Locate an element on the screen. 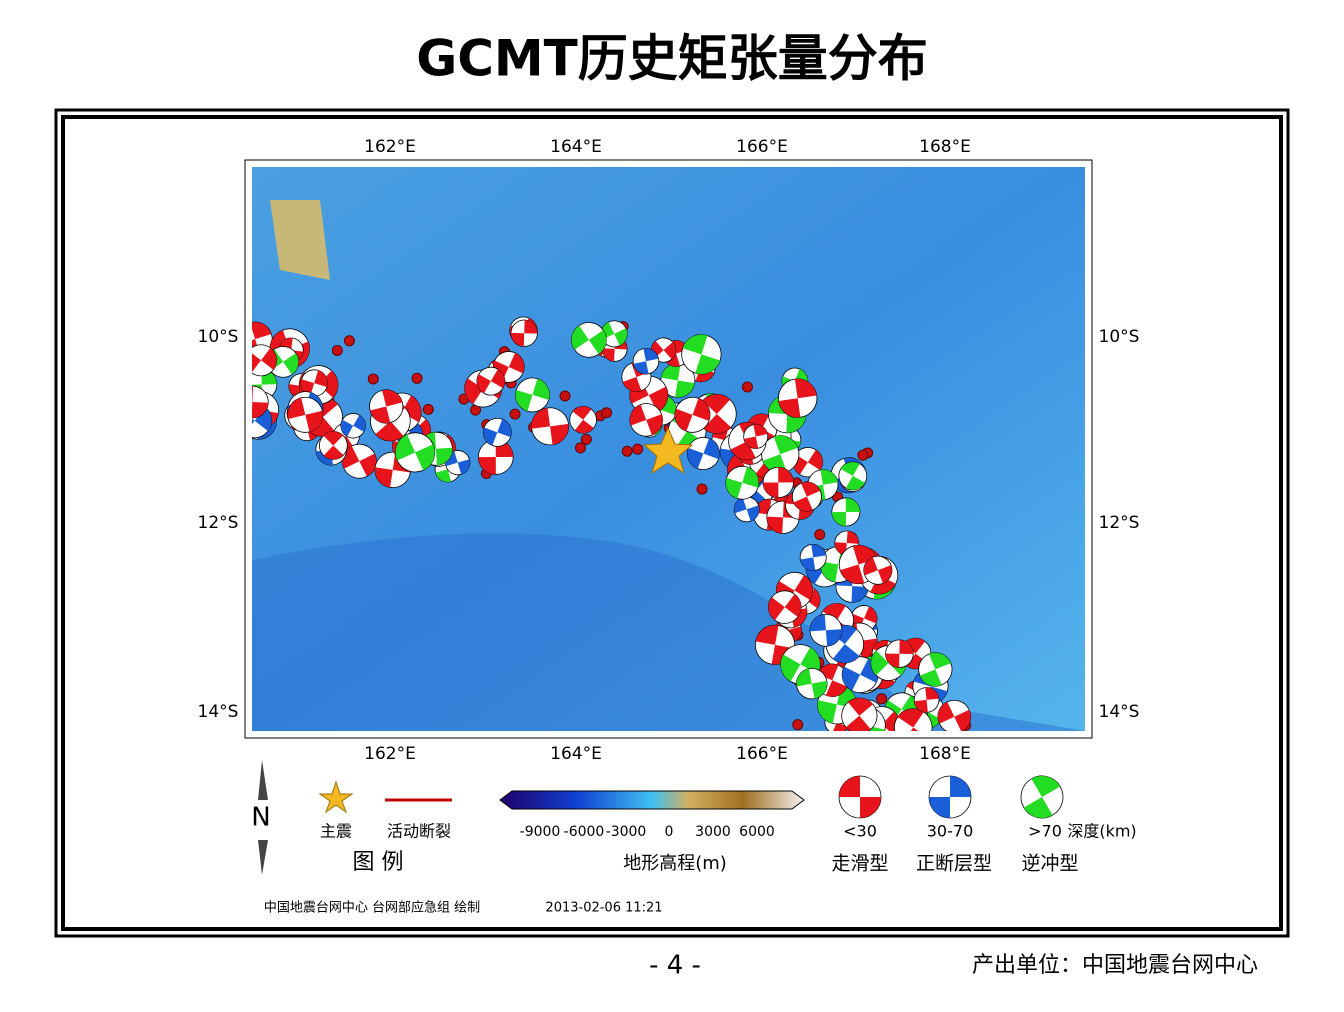 This screenshot has height=1012, width=1344. colorbar-label: -9000 is located at coordinates (540, 832).